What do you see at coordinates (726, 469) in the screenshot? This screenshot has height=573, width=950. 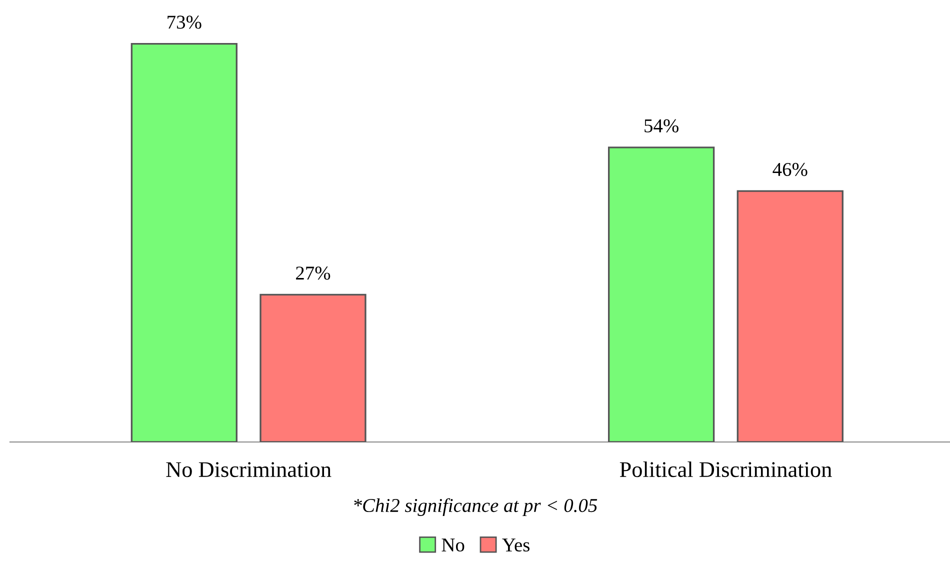 I see `x-tick-label: Political Discrimination` at bounding box center [726, 469].